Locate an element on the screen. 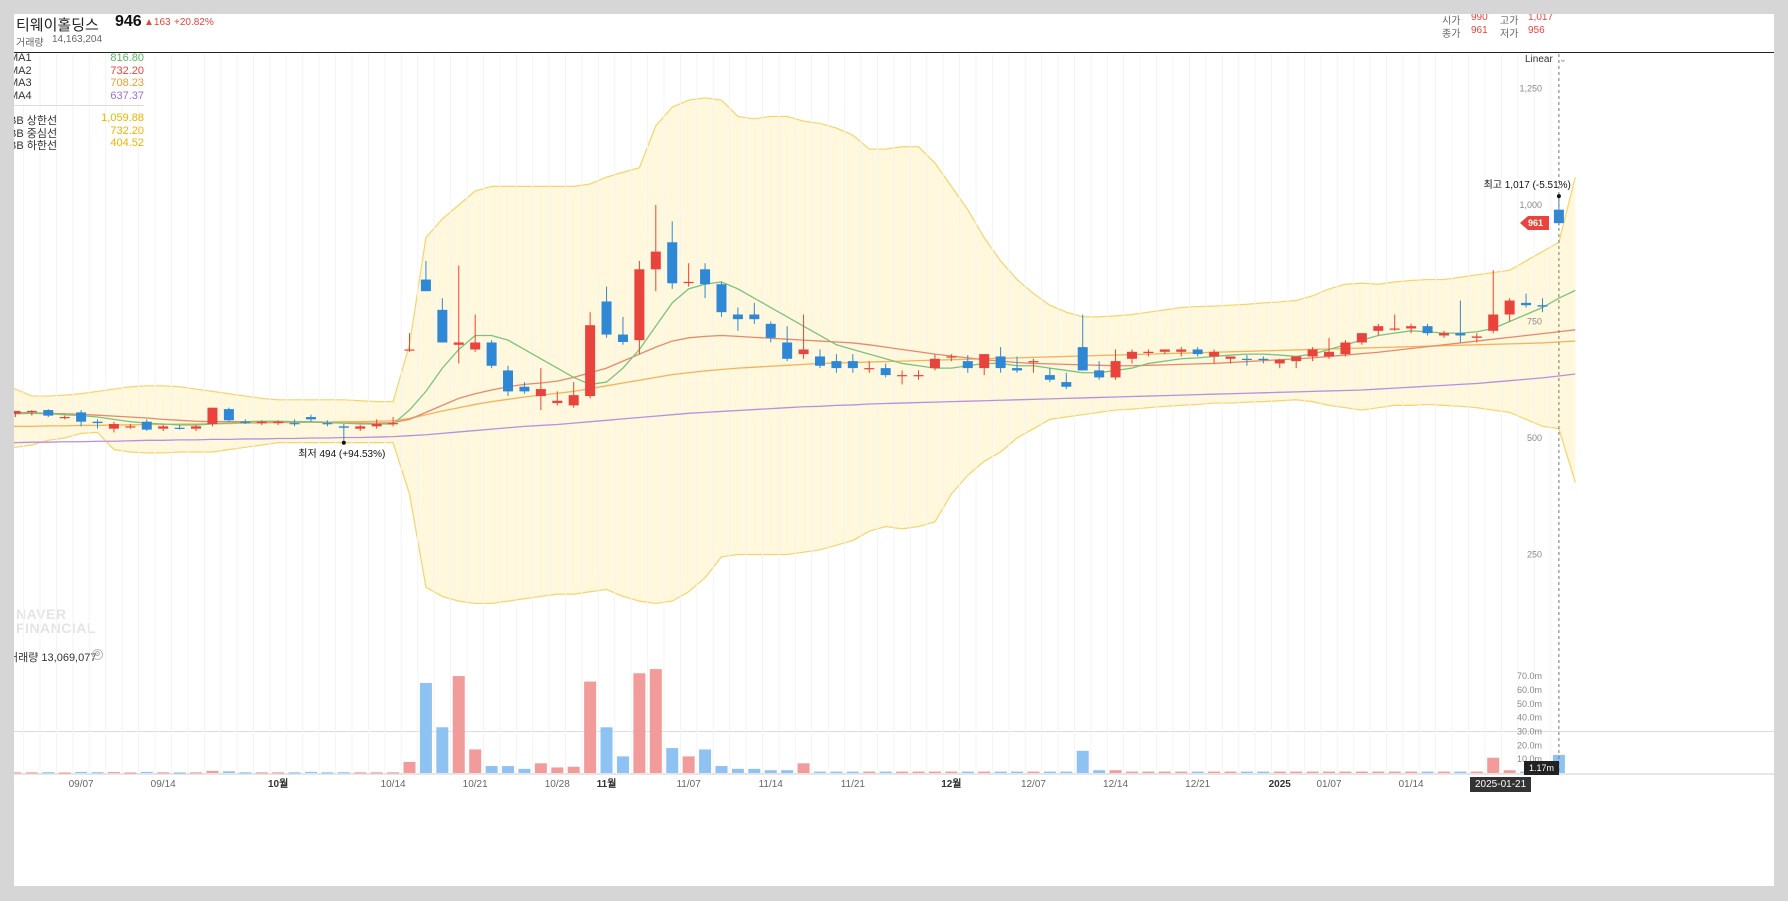  bb-legend-row: BB 중심선 732.20 is located at coordinates (79, 133).